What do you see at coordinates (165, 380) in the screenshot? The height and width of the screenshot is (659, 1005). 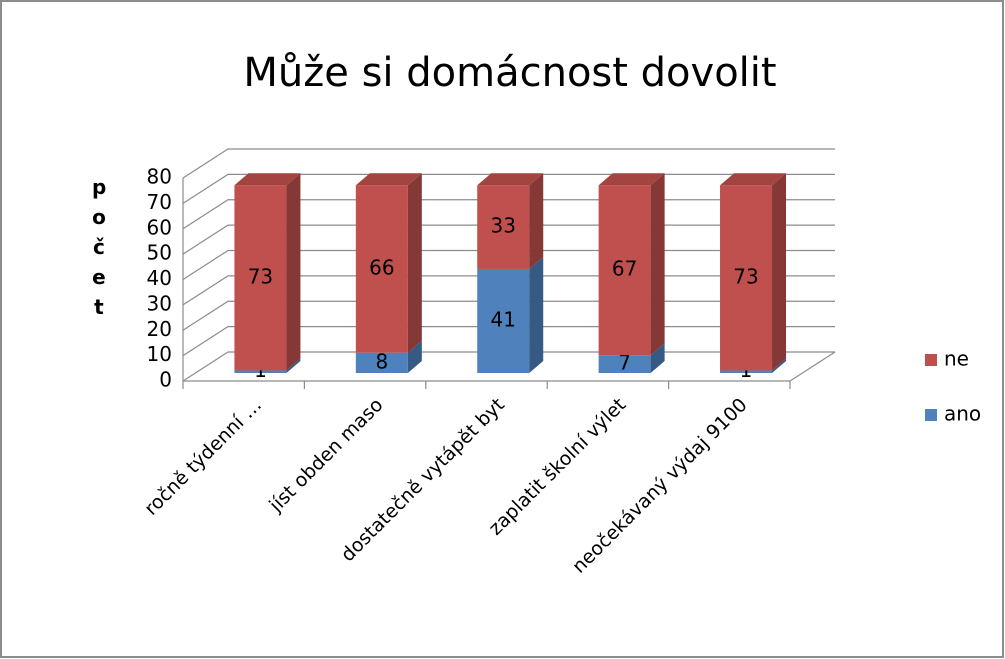 I see `y-tick-label: 0` at bounding box center [165, 380].